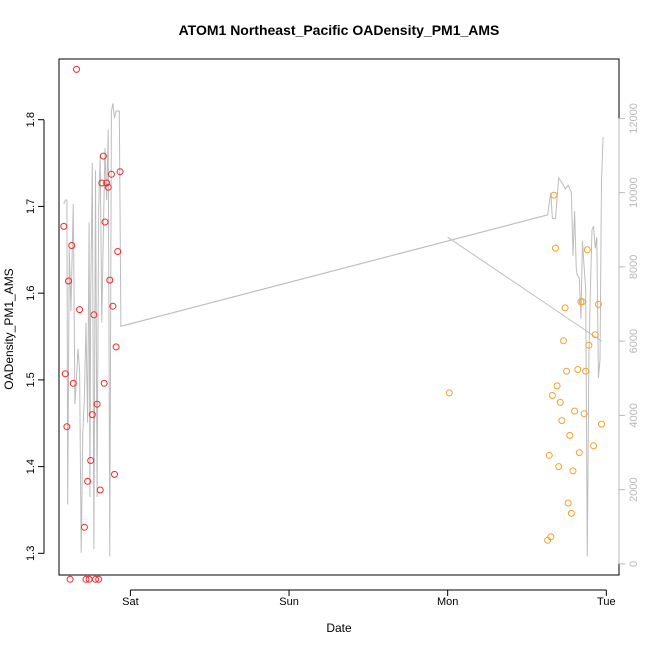 This screenshot has height=650, width=650. What do you see at coordinates (634, 415) in the screenshot?
I see `y2-tick-label: 4000` at bounding box center [634, 415].